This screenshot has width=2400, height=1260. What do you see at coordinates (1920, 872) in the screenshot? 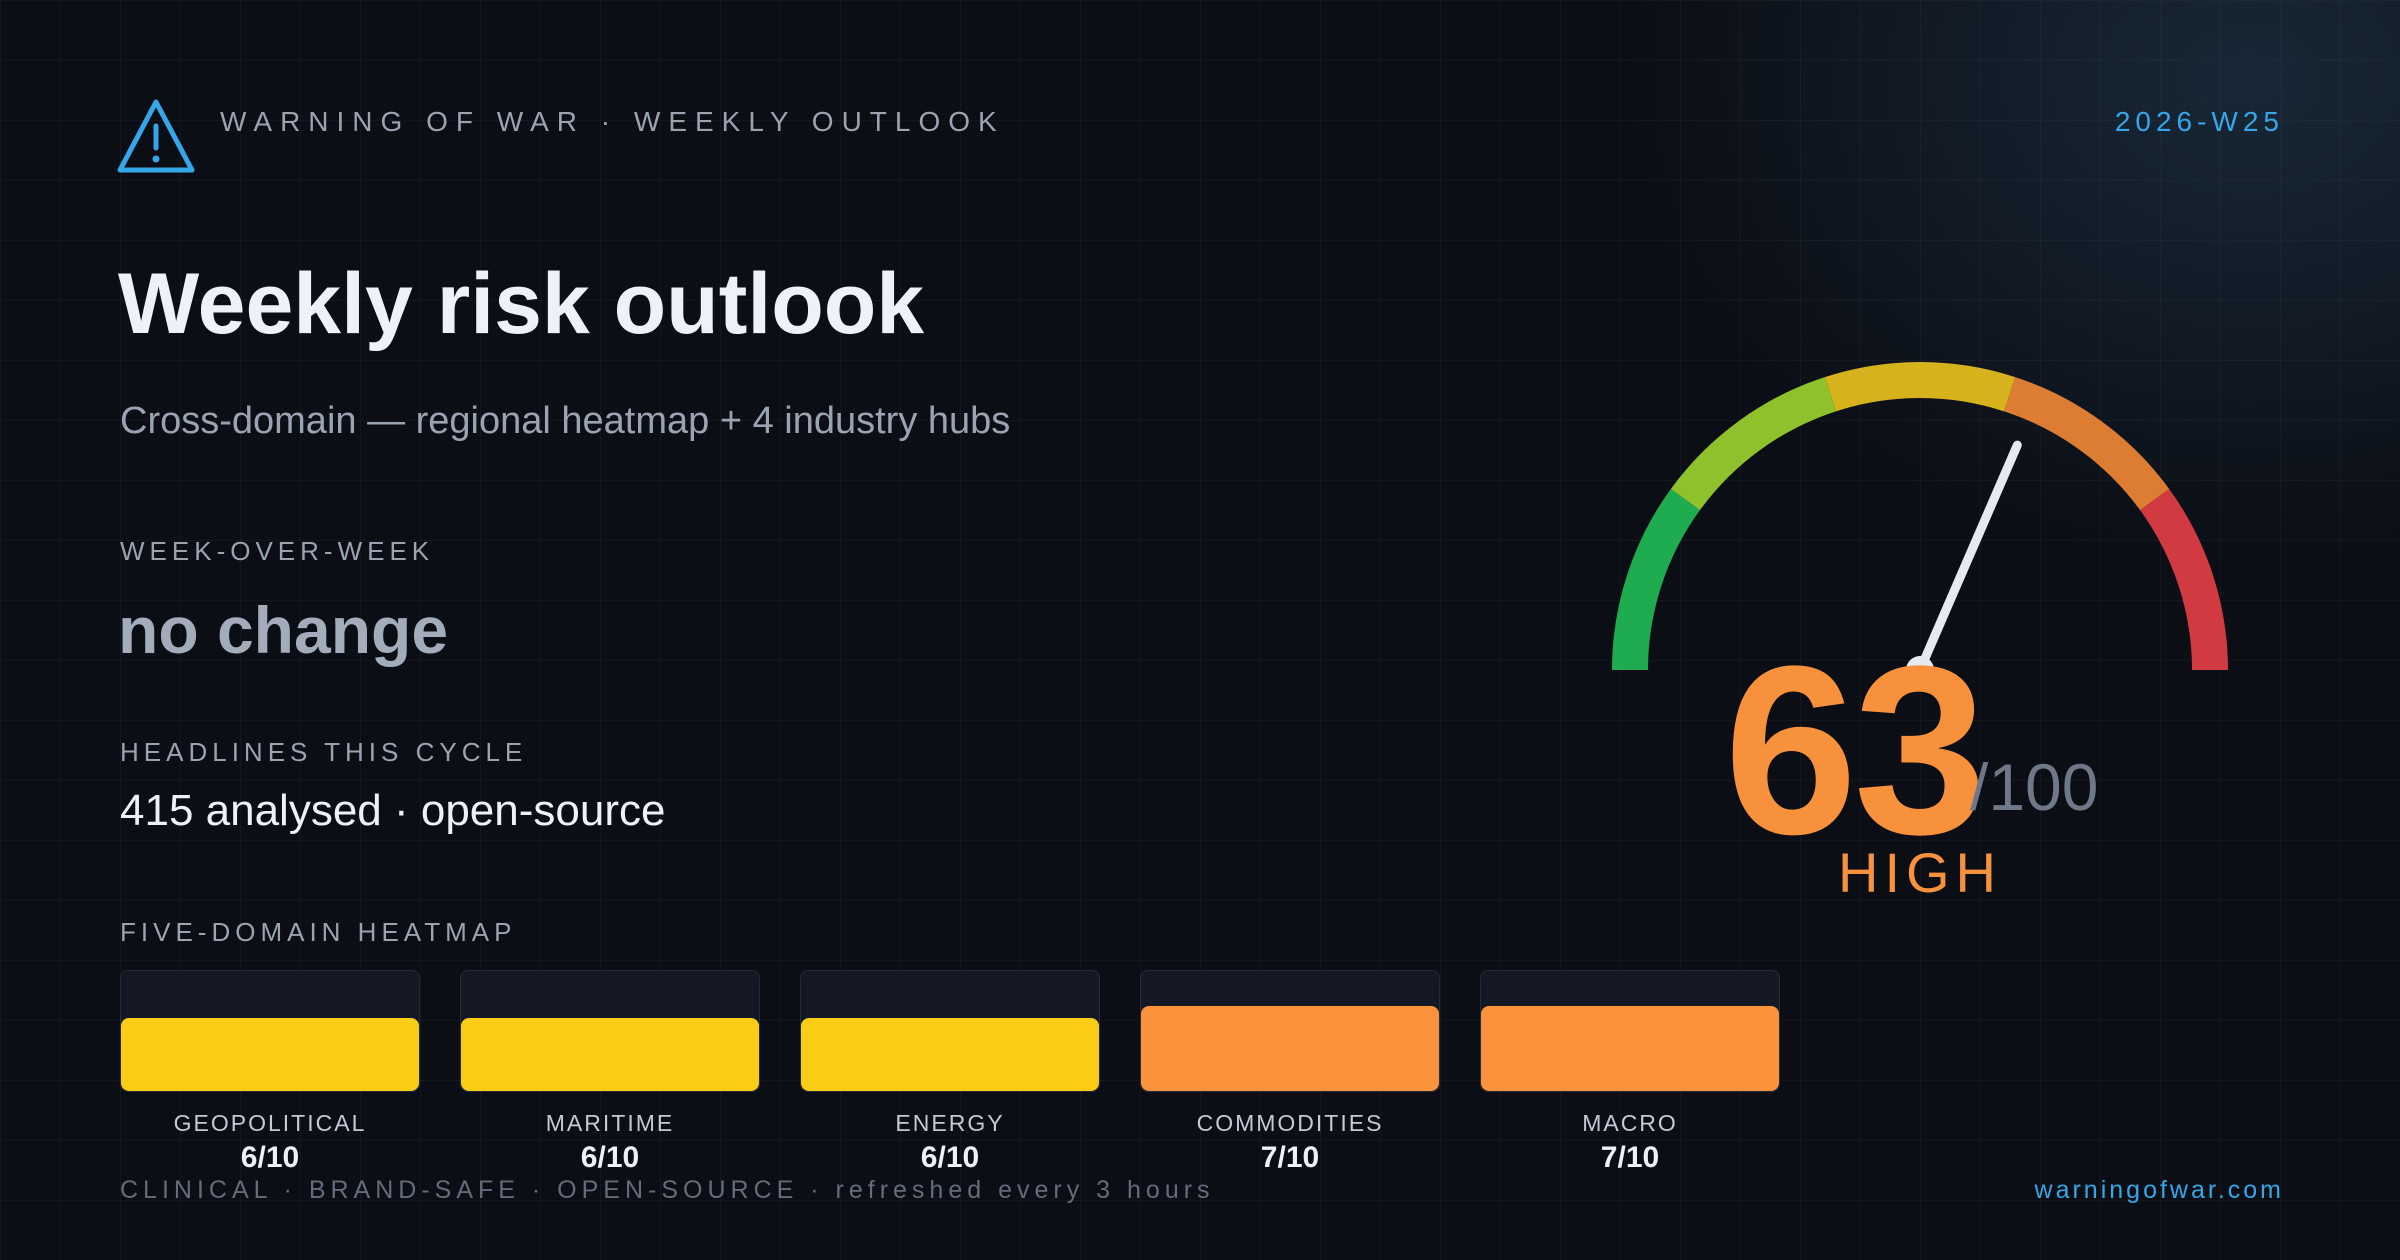
I see `risk-level-label: HIGH` at bounding box center [1920, 872].